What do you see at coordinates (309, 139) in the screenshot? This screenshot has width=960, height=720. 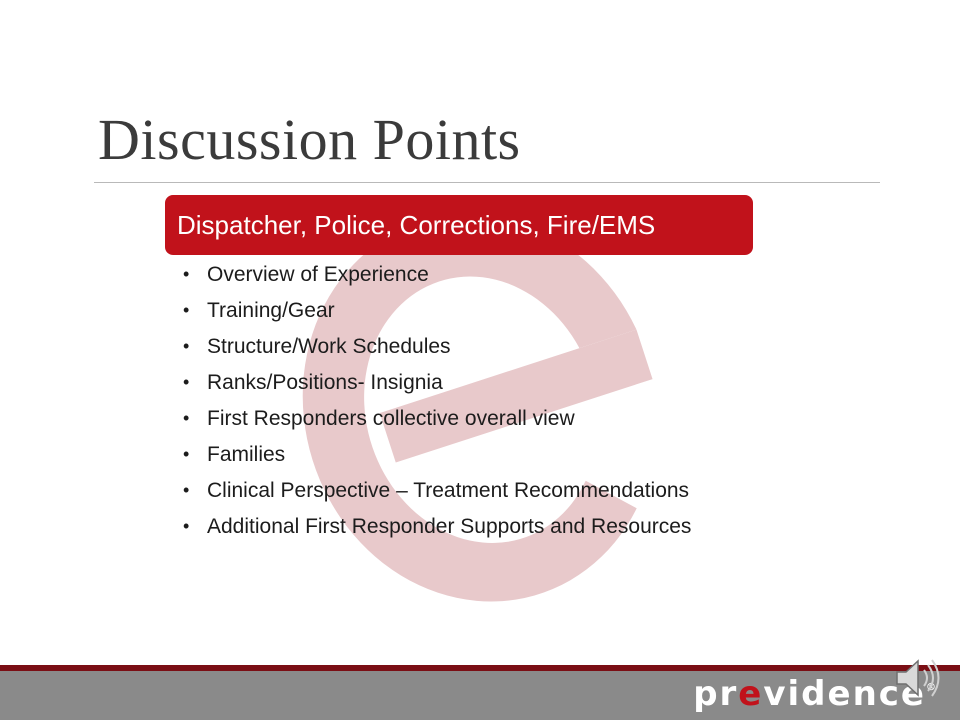 I see `slide-title: Discussion Points` at bounding box center [309, 139].